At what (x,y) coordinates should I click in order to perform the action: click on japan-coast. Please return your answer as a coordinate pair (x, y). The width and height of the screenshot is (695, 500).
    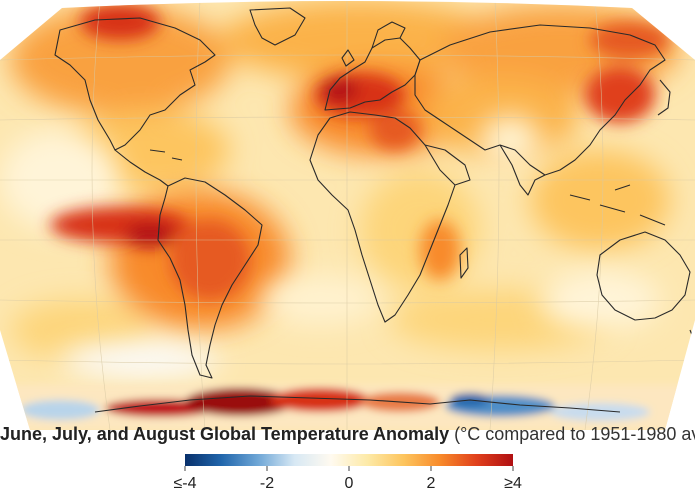
    Looking at the image, I should click on (664, 97).